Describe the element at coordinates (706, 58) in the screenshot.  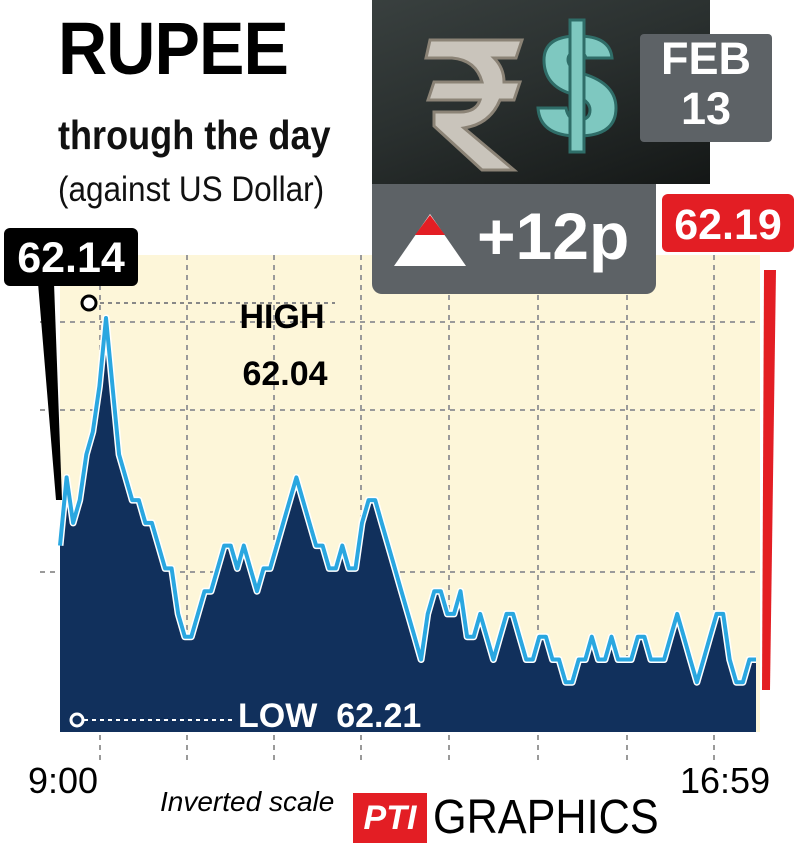
I see `date-month: FEB` at that location.